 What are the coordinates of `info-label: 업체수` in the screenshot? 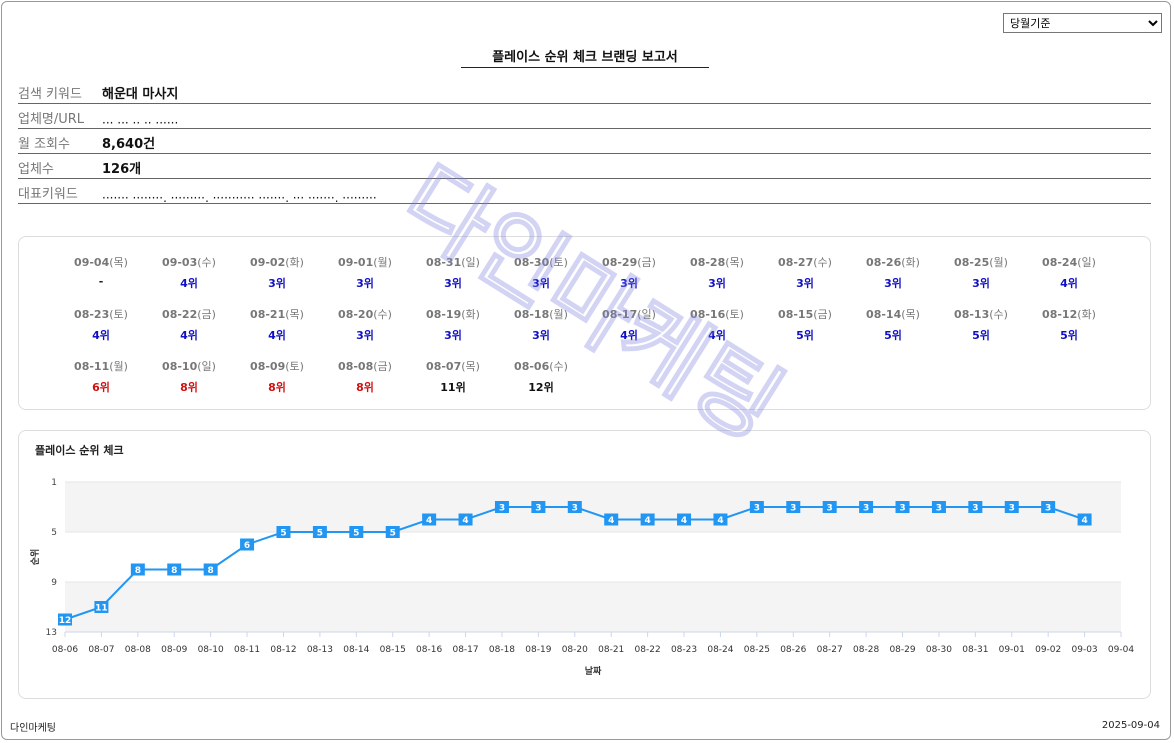 It's located at (36, 169).